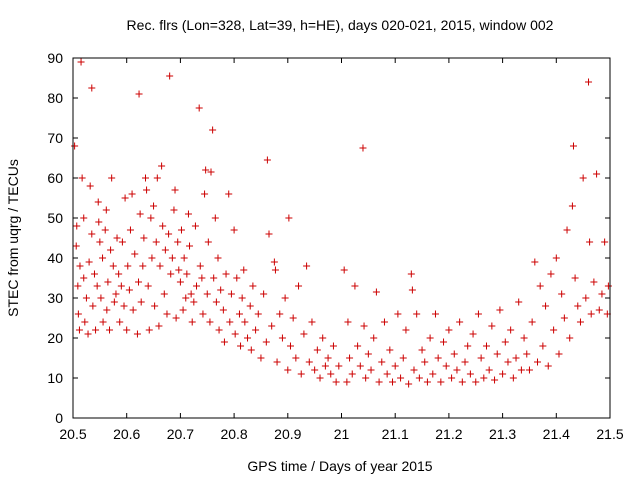 This screenshot has height=480, width=640. Describe the element at coordinates (55, 338) in the screenshot. I see `y-tick-label: 20` at that location.